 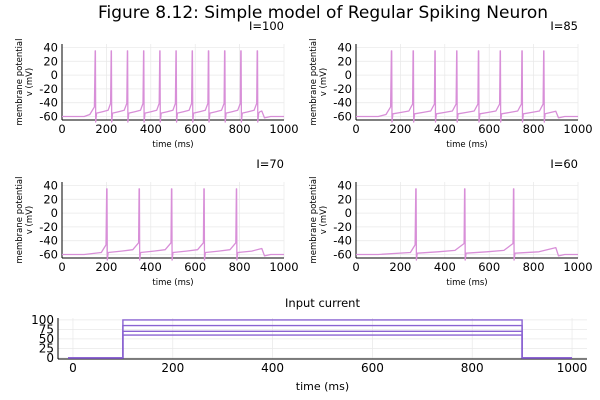 I want to click on y-tick-label: 75, so click(x=46, y=329).